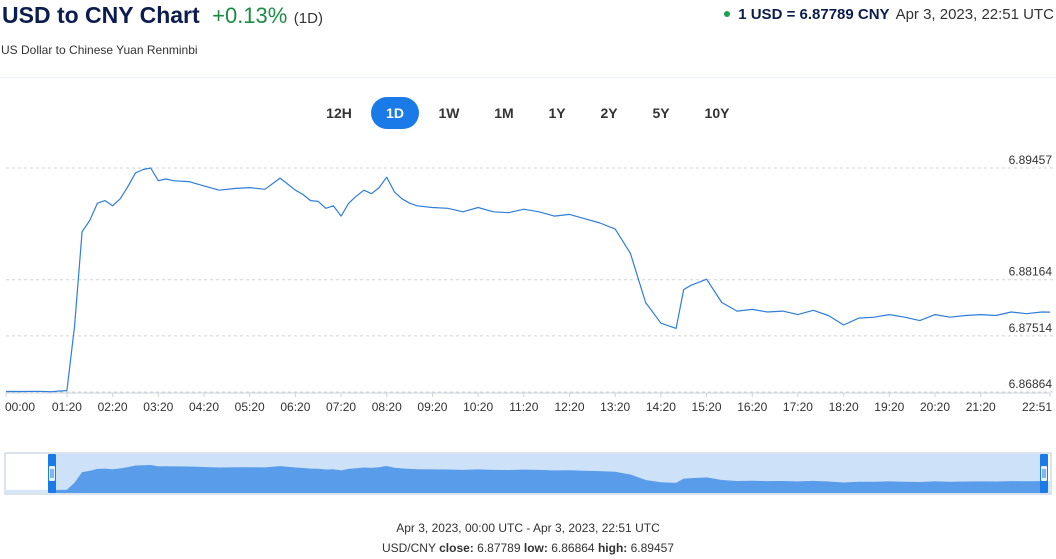  What do you see at coordinates (798, 407) in the screenshot?
I see `x-tick-label: 17:20` at bounding box center [798, 407].